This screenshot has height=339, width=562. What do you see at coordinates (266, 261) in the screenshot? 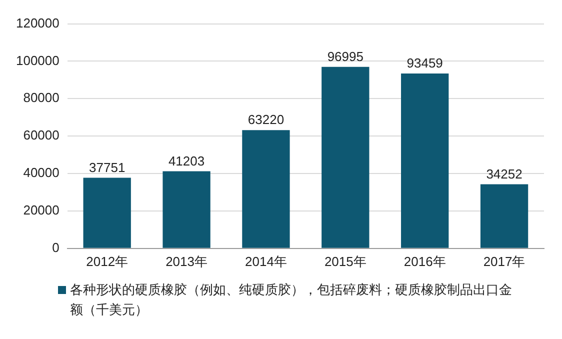
I see `x-tick-label: 2014年` at bounding box center [266, 261].